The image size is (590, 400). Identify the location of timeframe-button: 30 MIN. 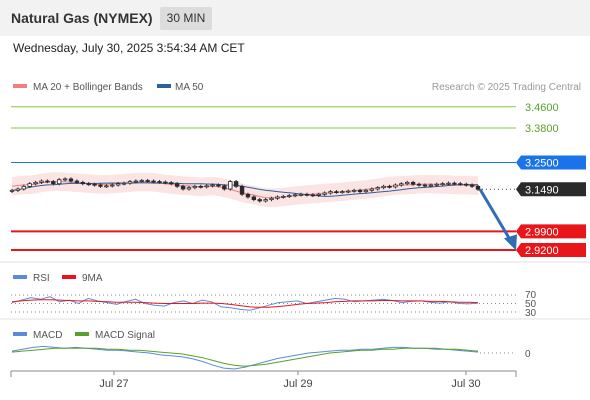
(186, 18).